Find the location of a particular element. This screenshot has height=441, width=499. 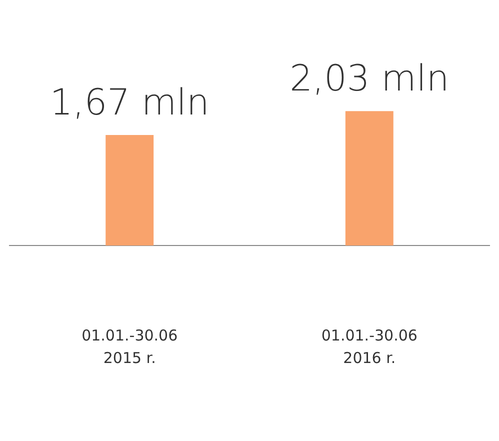

x-tick-label: 01.01.-30.06 2016 r. is located at coordinates (369, 347).